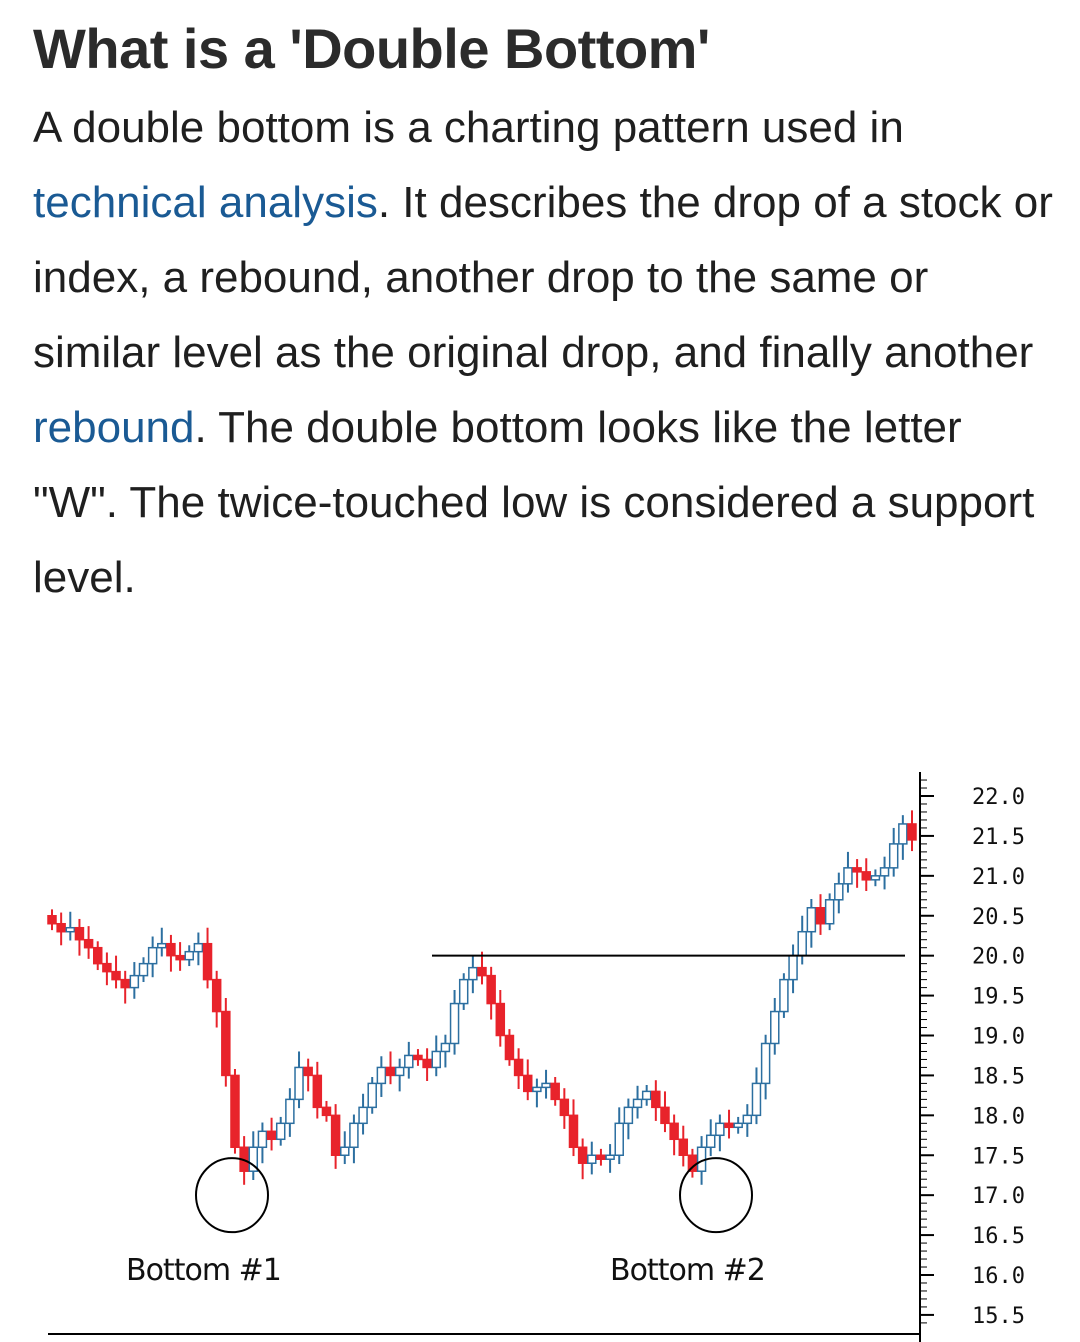  I want to click on y-tick-label: 20.5, so click(998, 917).